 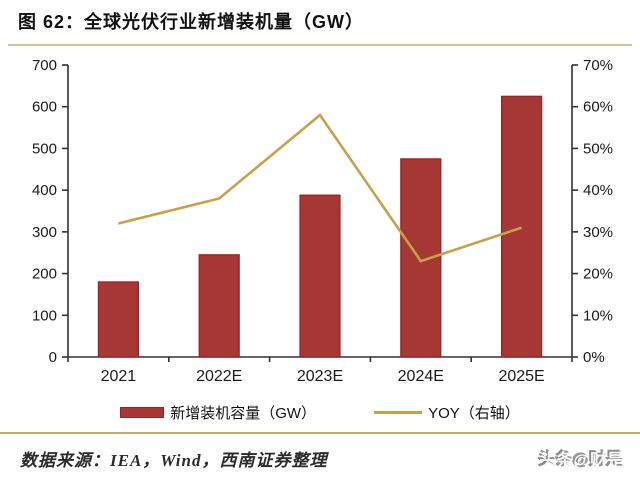 What do you see at coordinates (142, 412) in the screenshot?
I see `bar-swatch-icon` at bounding box center [142, 412].